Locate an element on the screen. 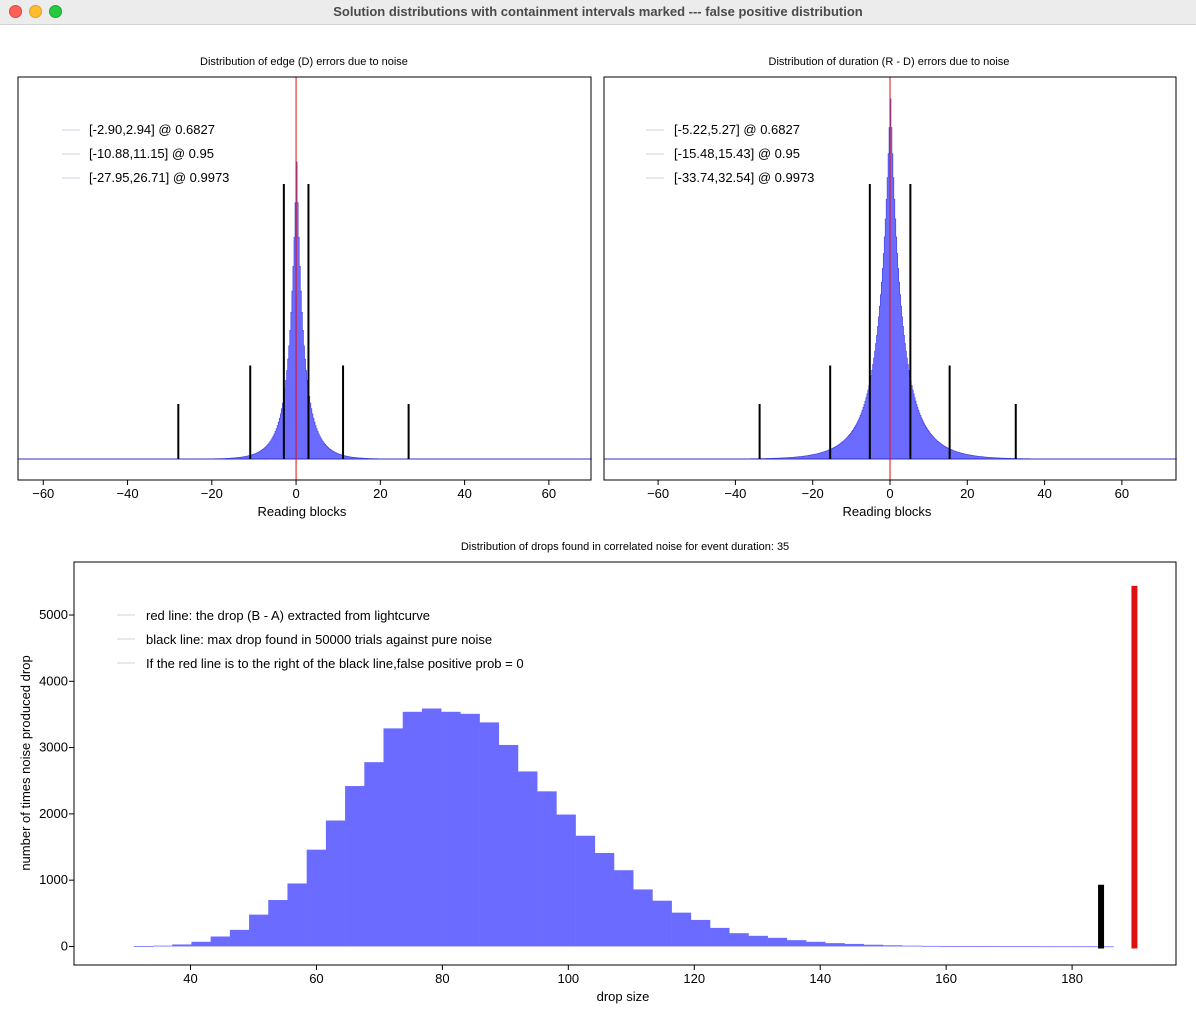 The width and height of the screenshot is (1196, 1025). minimize-window-button is located at coordinates (35, 11).